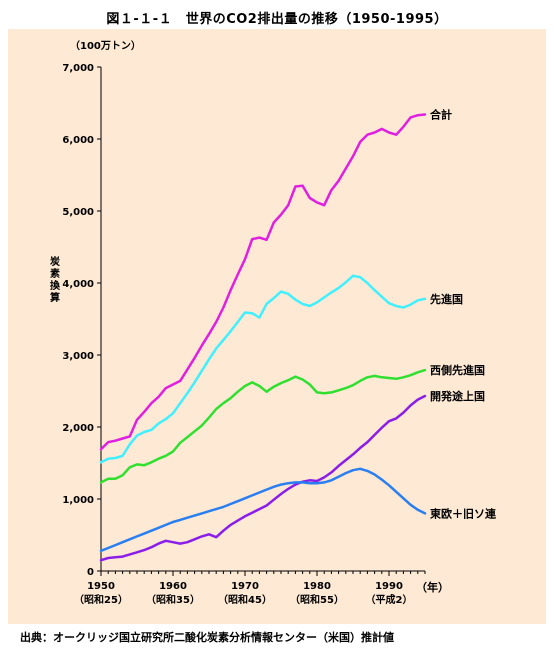  What do you see at coordinates (78, 500) in the screenshot?
I see `y-tick-label: 1,000` at bounding box center [78, 500].